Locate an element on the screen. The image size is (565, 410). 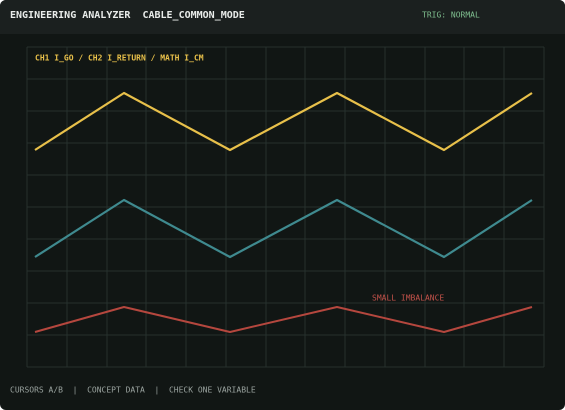
trace-label: CH1 I_GO / CH2 I_RETURN / MATH I_CM is located at coordinates (119, 58).